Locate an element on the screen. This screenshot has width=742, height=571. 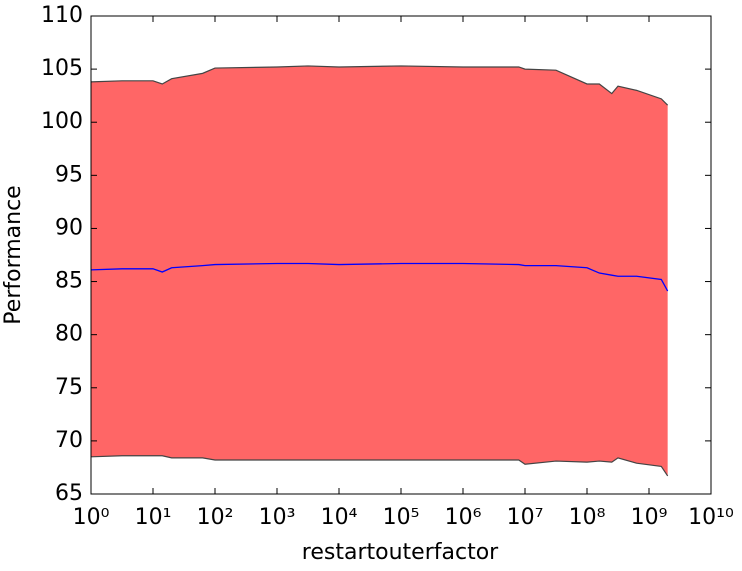
y-tick-label: 80 is located at coordinates (69, 334).